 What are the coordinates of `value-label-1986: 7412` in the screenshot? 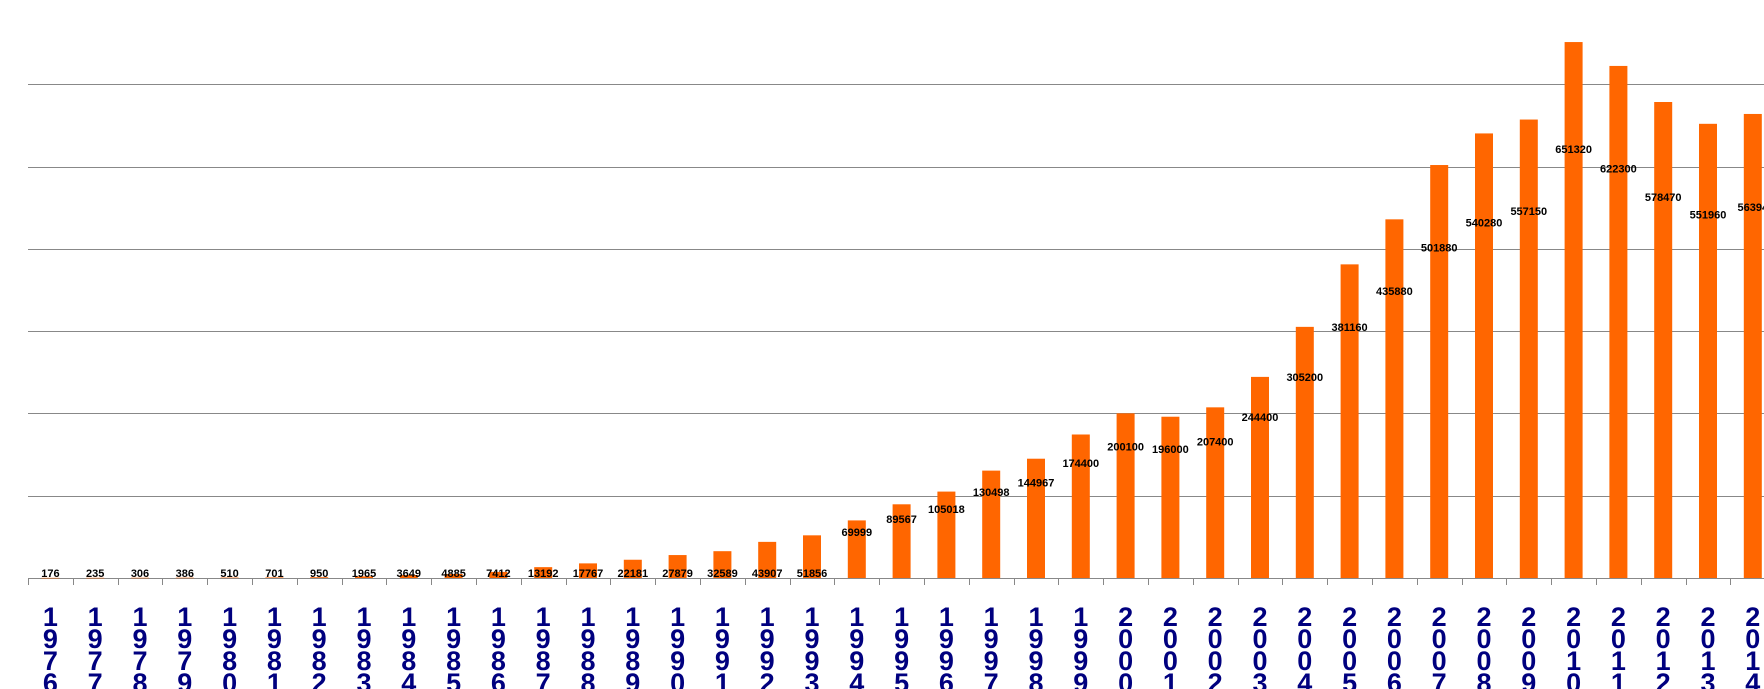 It's located at (498, 574).